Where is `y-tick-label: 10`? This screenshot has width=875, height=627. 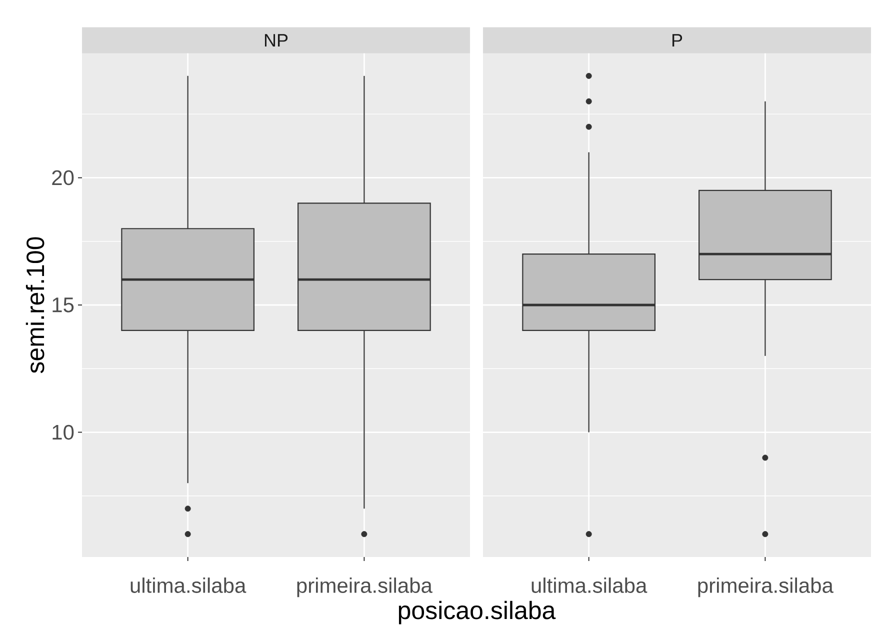 y-tick-label: 10 is located at coordinates (63, 432).